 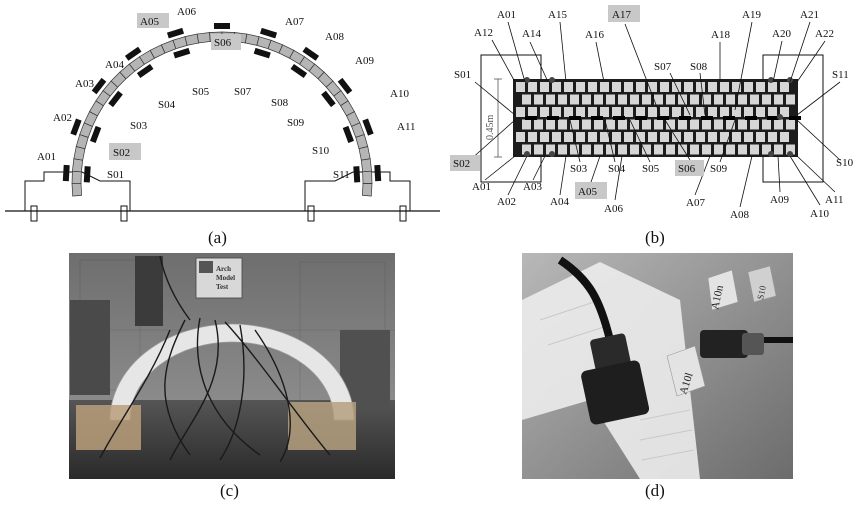 What do you see at coordinates (557, 15) in the screenshot?
I see `label-b-a15: A15` at bounding box center [557, 15].